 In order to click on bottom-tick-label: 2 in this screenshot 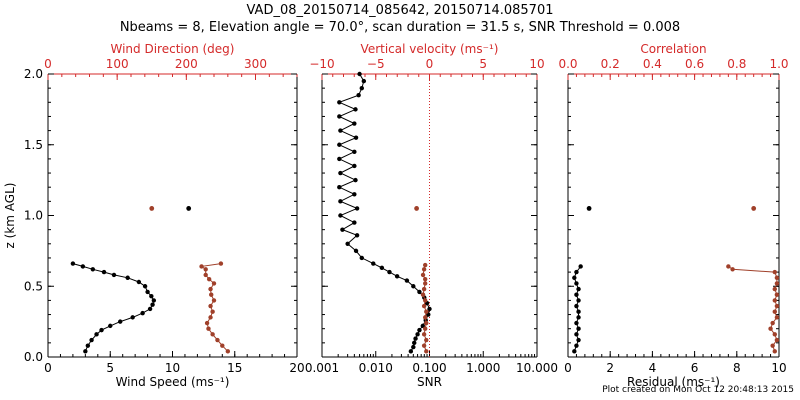, I will do `click(610, 368)`.